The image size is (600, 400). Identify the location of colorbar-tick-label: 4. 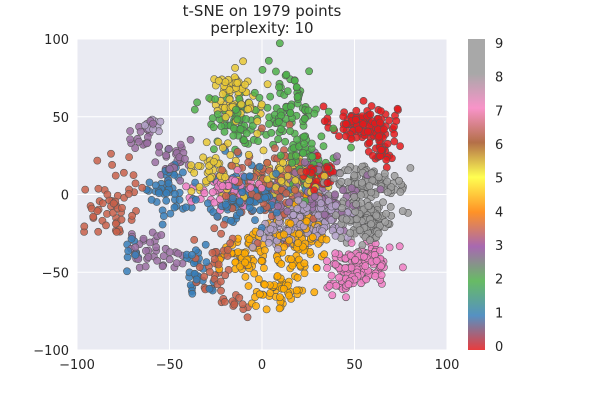
(499, 212).